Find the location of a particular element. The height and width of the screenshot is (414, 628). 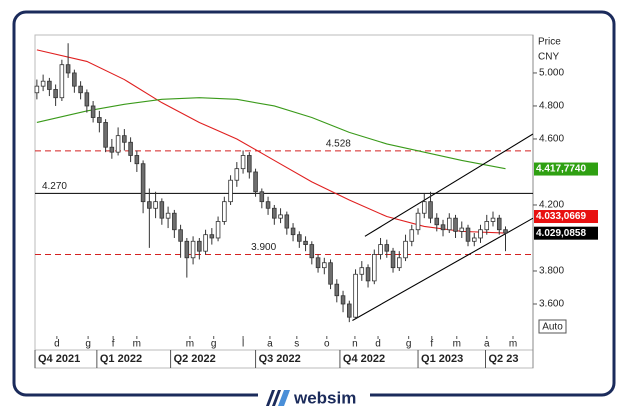

y-tick-label: 3.600 is located at coordinates (551, 304).